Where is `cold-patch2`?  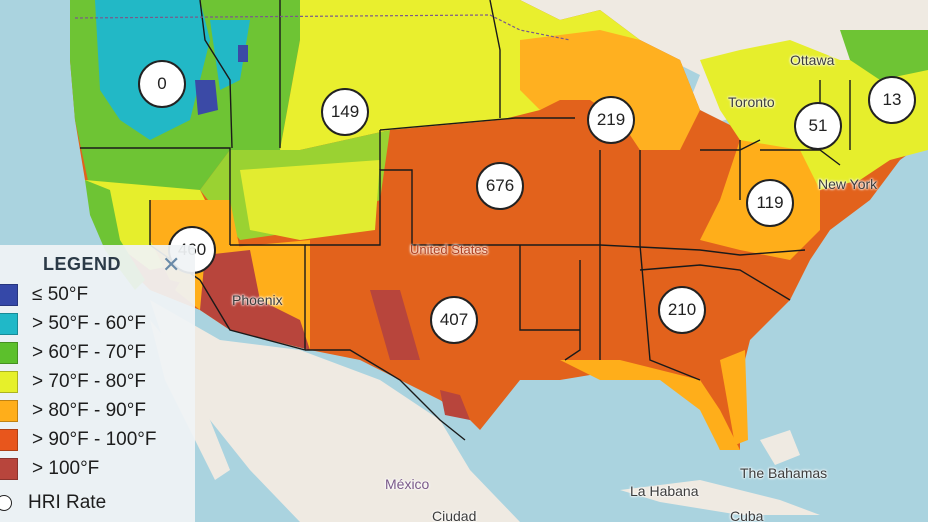 cold-patch2 is located at coordinates (243, 53).